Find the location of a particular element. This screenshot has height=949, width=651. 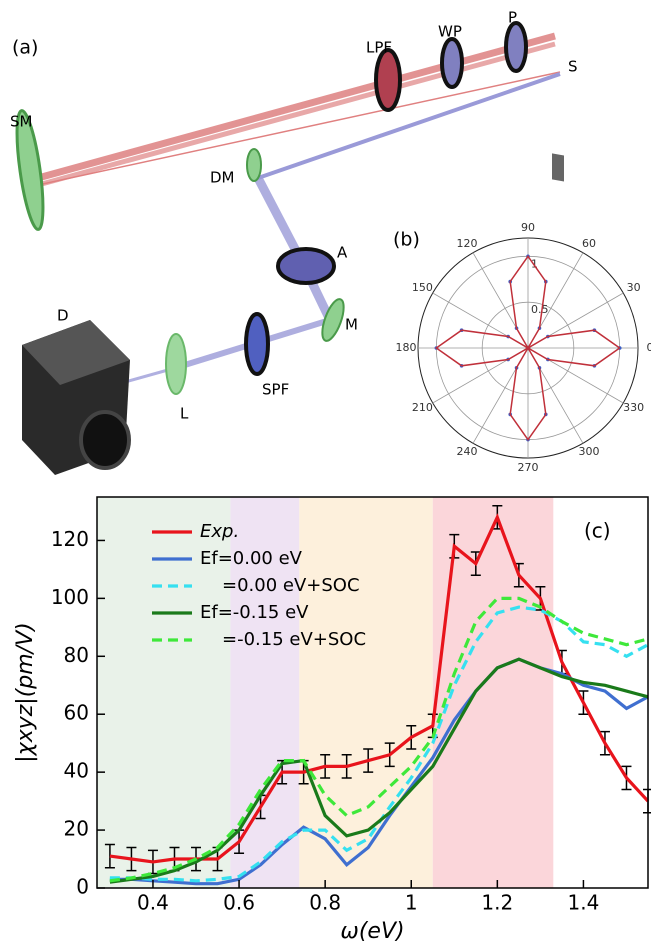

legend-label: Ef=-0.15 eV is located at coordinates (254, 612).